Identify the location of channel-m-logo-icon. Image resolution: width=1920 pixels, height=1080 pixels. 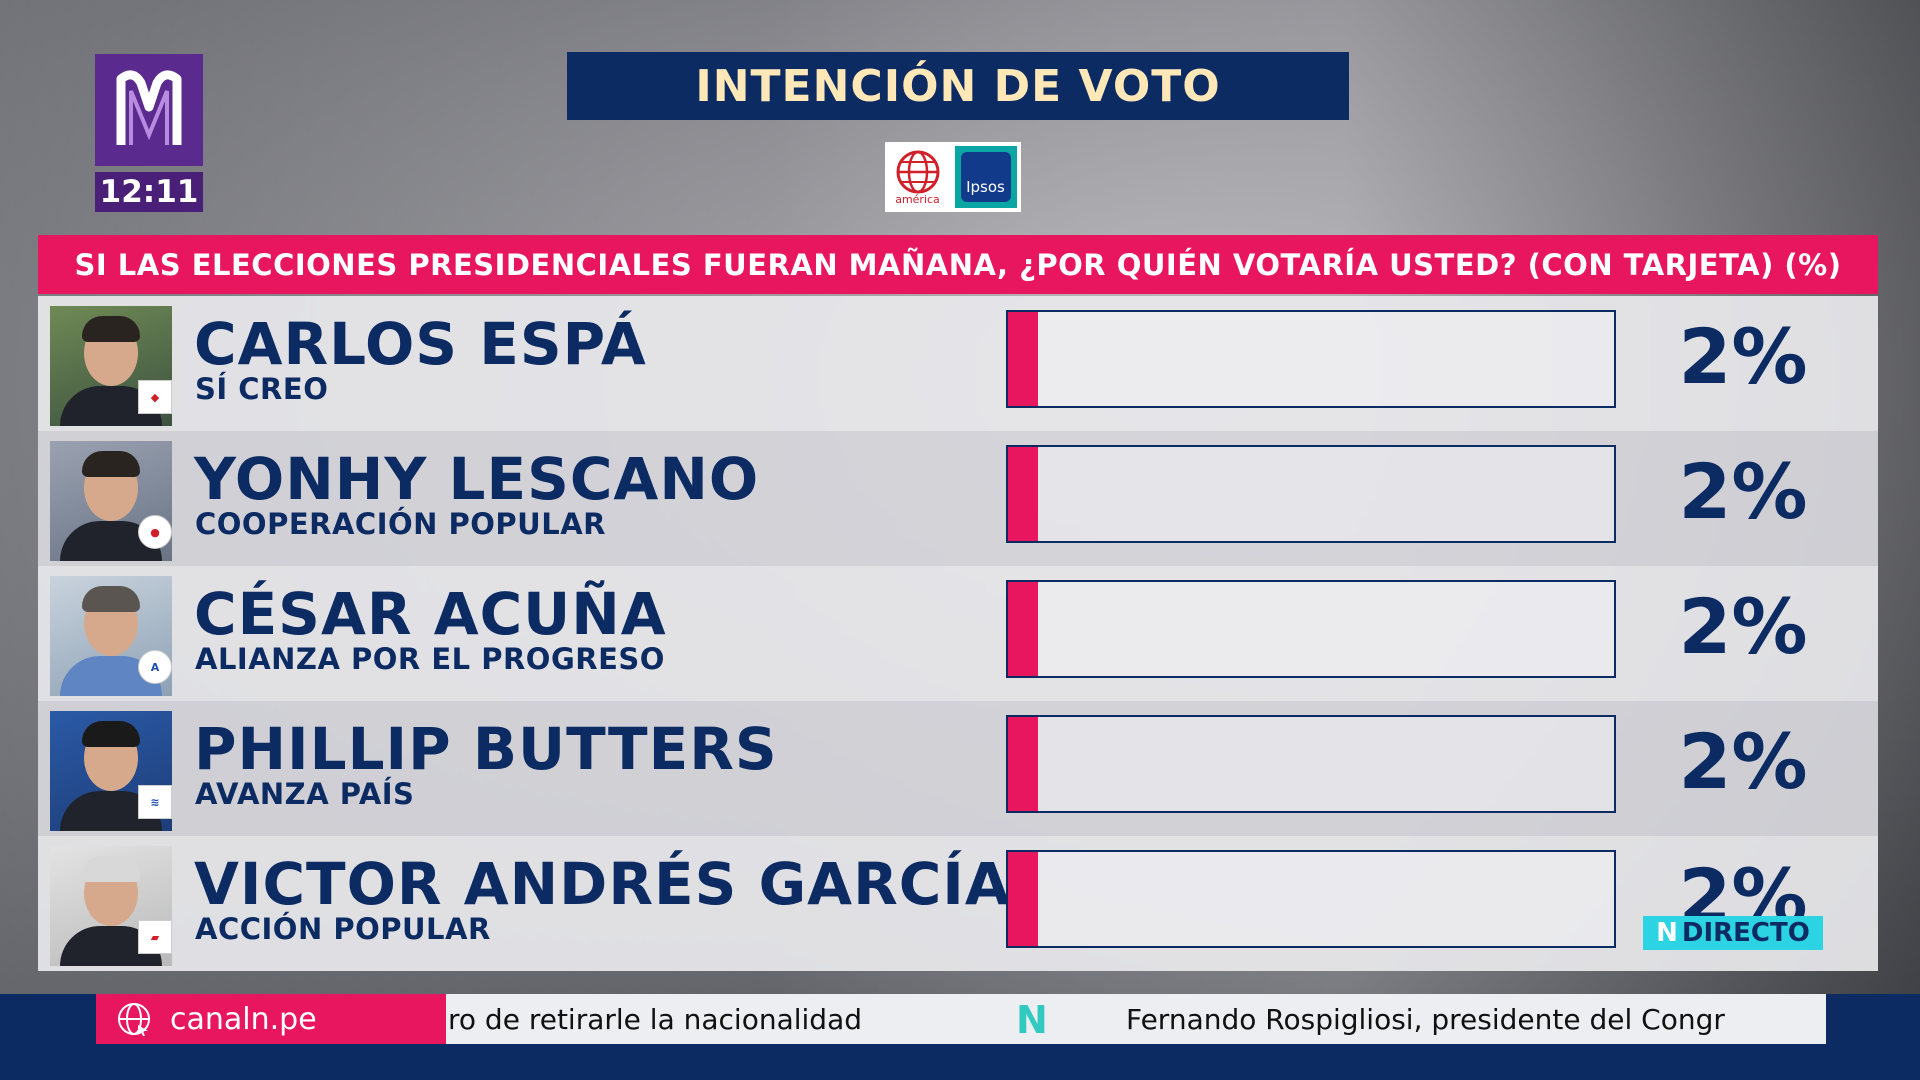
(149, 110).